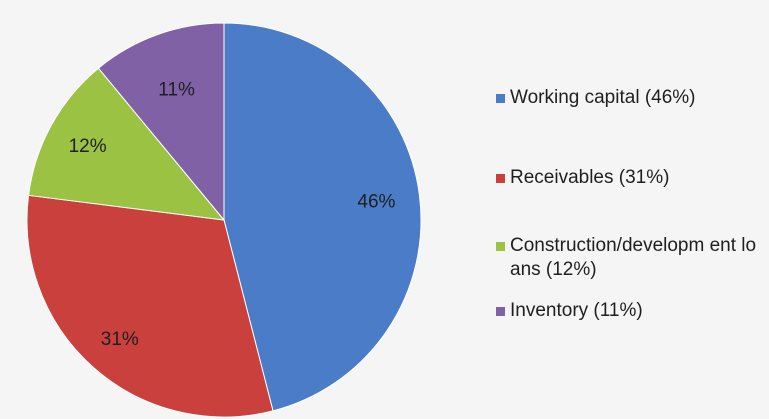 The width and height of the screenshot is (769, 419). What do you see at coordinates (576, 310) in the screenshot?
I see `legend-label-inventory: Inventory (11%)` at bounding box center [576, 310].